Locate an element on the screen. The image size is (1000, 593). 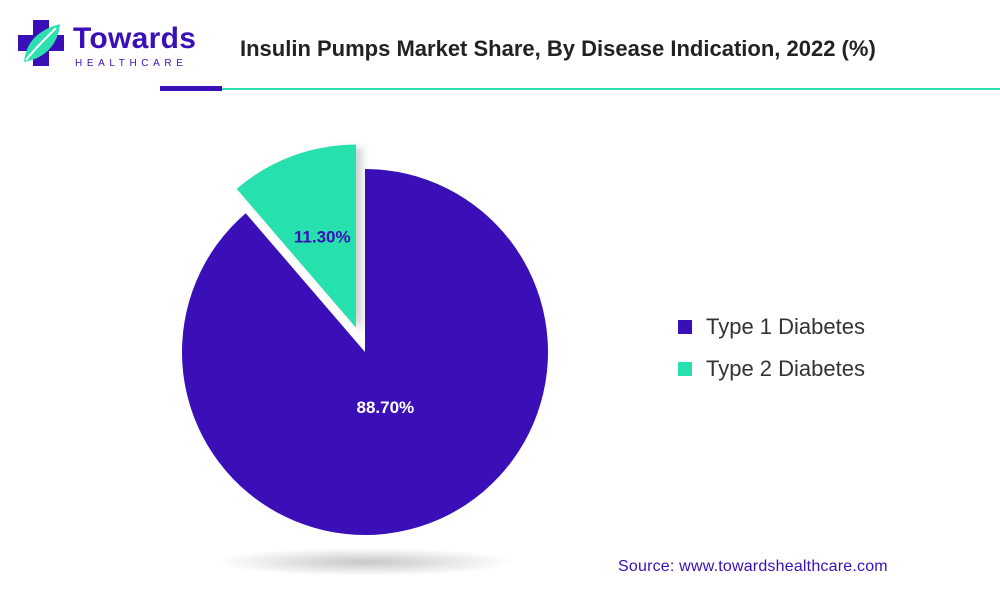
brand-name: Towards is located at coordinates (135, 38).